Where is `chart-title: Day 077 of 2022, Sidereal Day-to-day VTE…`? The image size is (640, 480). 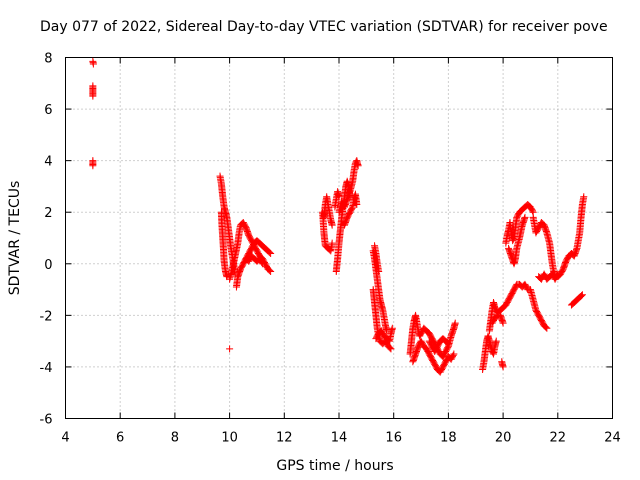 chart-title: Day 077 of 2022, Sidereal Day-to-day VTE… is located at coordinates (324, 27).